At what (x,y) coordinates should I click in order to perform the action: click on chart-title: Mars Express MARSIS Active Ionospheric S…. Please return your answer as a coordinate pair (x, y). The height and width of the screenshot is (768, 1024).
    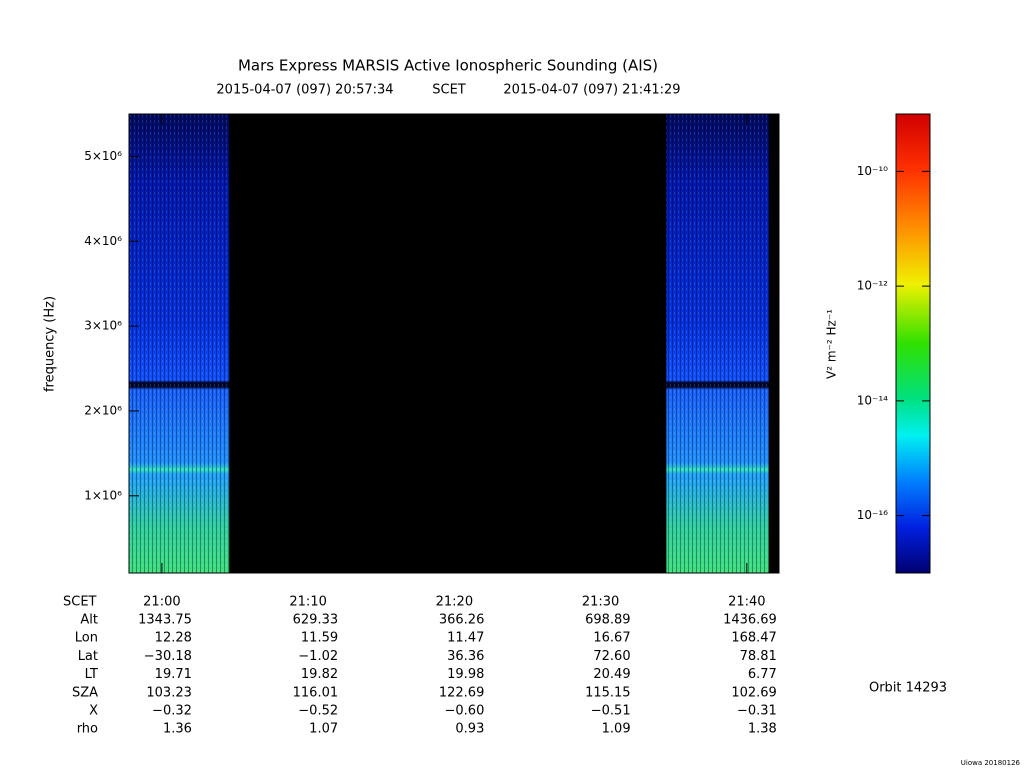
    Looking at the image, I should click on (448, 66).